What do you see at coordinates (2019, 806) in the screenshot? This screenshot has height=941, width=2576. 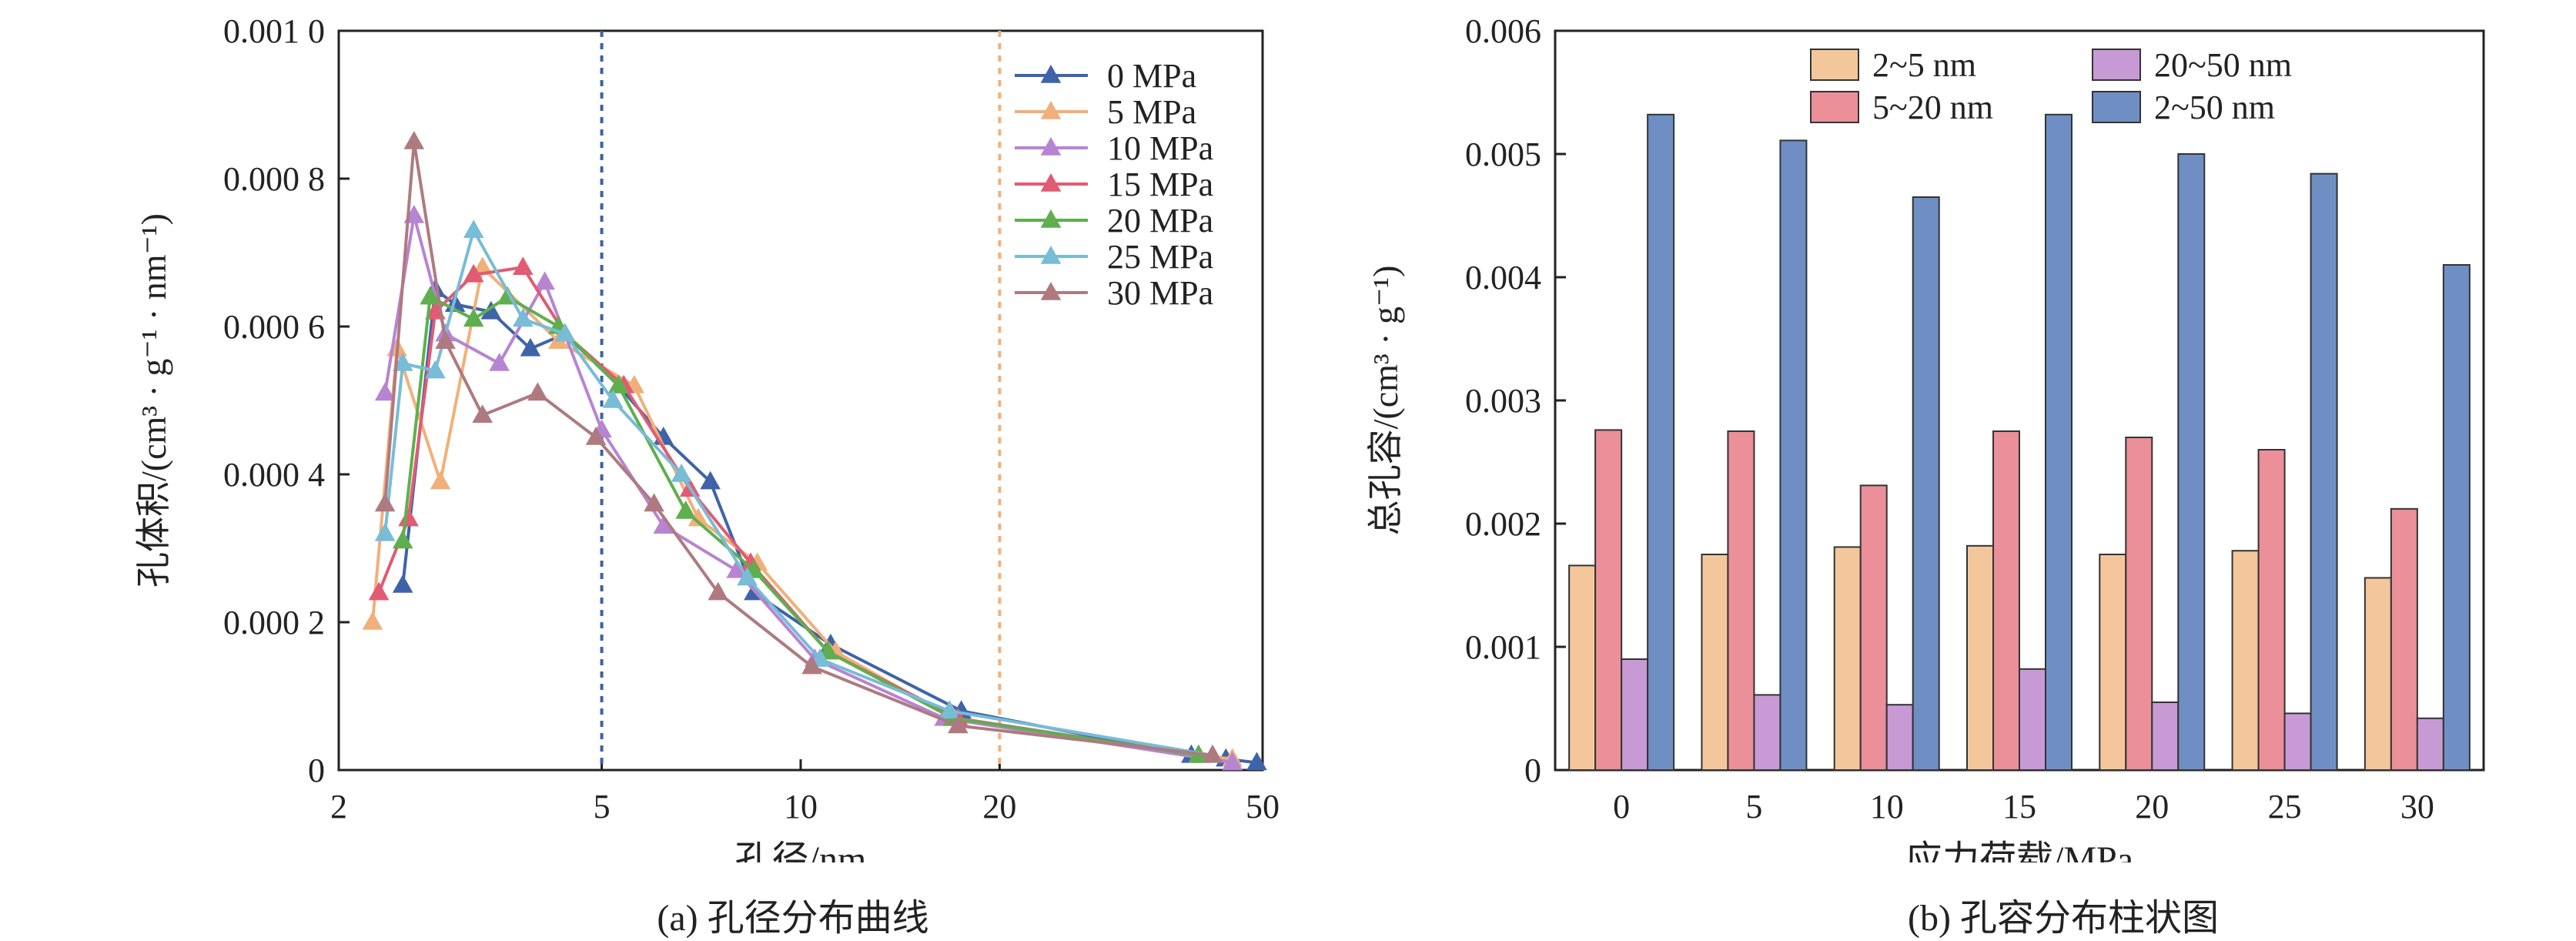 I see `x-tick-label: 15` at bounding box center [2019, 806].